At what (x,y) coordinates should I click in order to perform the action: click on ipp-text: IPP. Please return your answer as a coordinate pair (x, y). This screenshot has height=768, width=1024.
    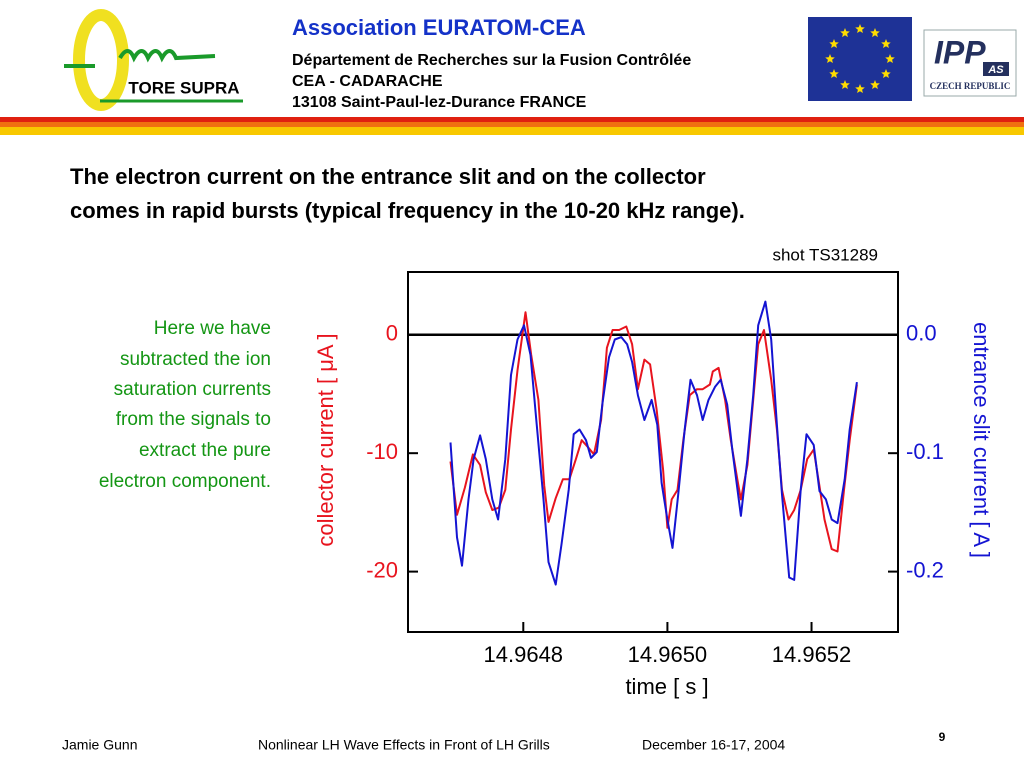
    Looking at the image, I should click on (960, 52).